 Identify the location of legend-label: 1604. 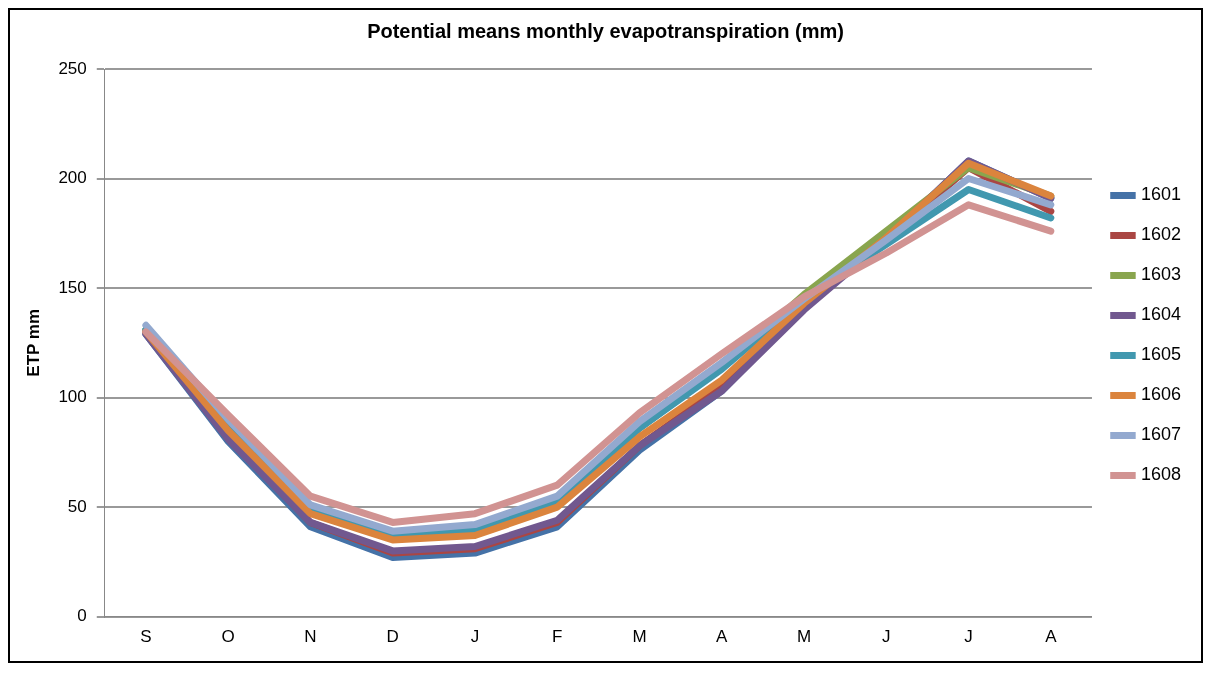
(1160, 314).